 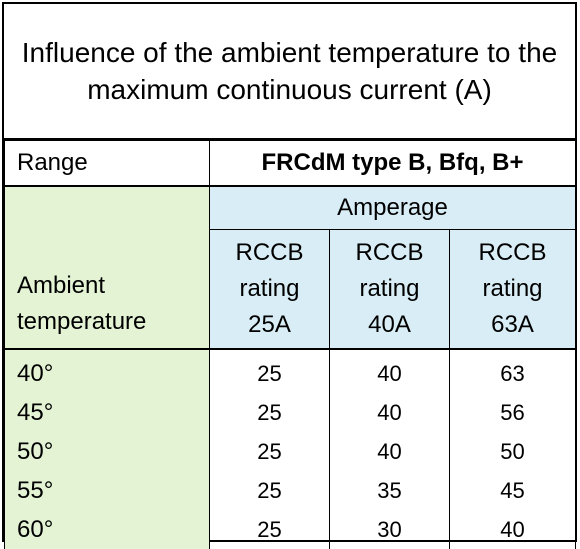 I want to click on rating-header-25a: RCCB rating 25A, so click(x=269, y=289).